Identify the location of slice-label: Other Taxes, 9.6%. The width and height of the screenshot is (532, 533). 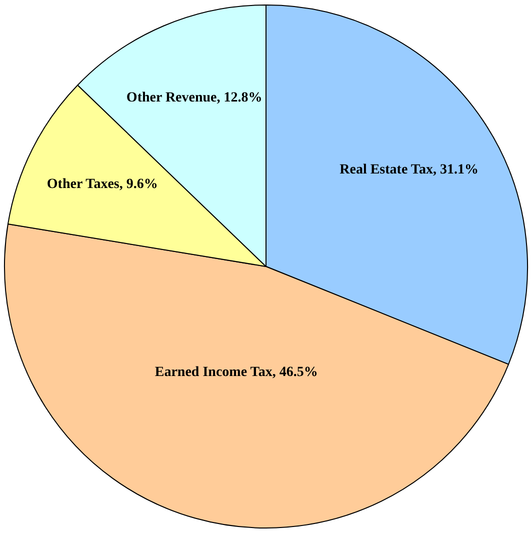
(102, 184).